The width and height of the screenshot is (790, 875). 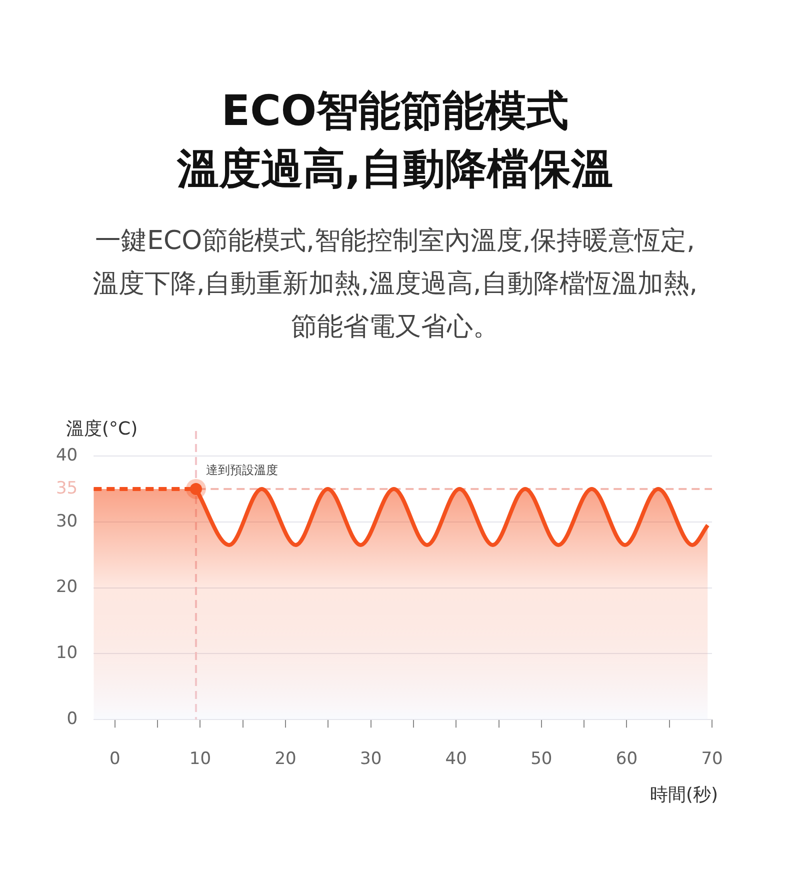 I want to click on x-tick-label: 40, so click(x=456, y=759).